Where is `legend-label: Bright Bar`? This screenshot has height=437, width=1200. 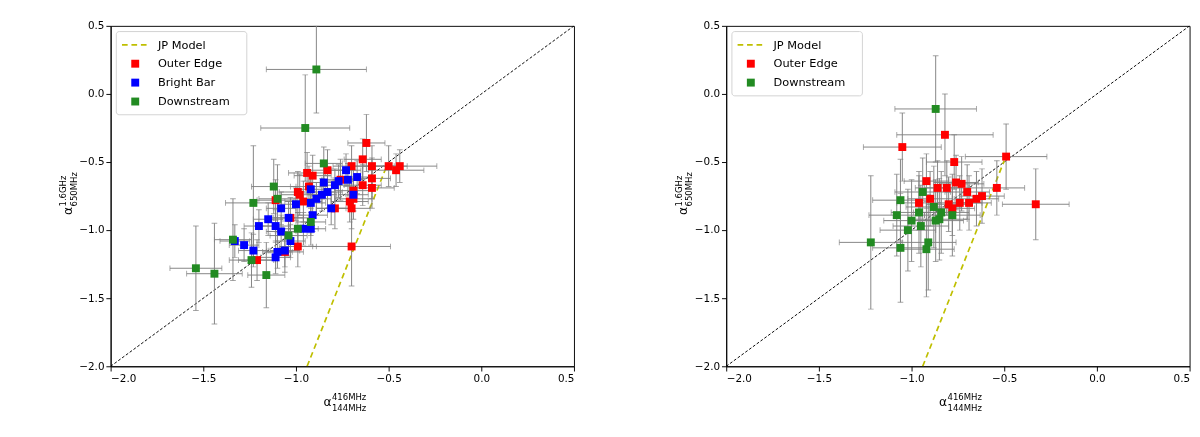
legend-label: Bright Bar is located at coordinates (186, 82).